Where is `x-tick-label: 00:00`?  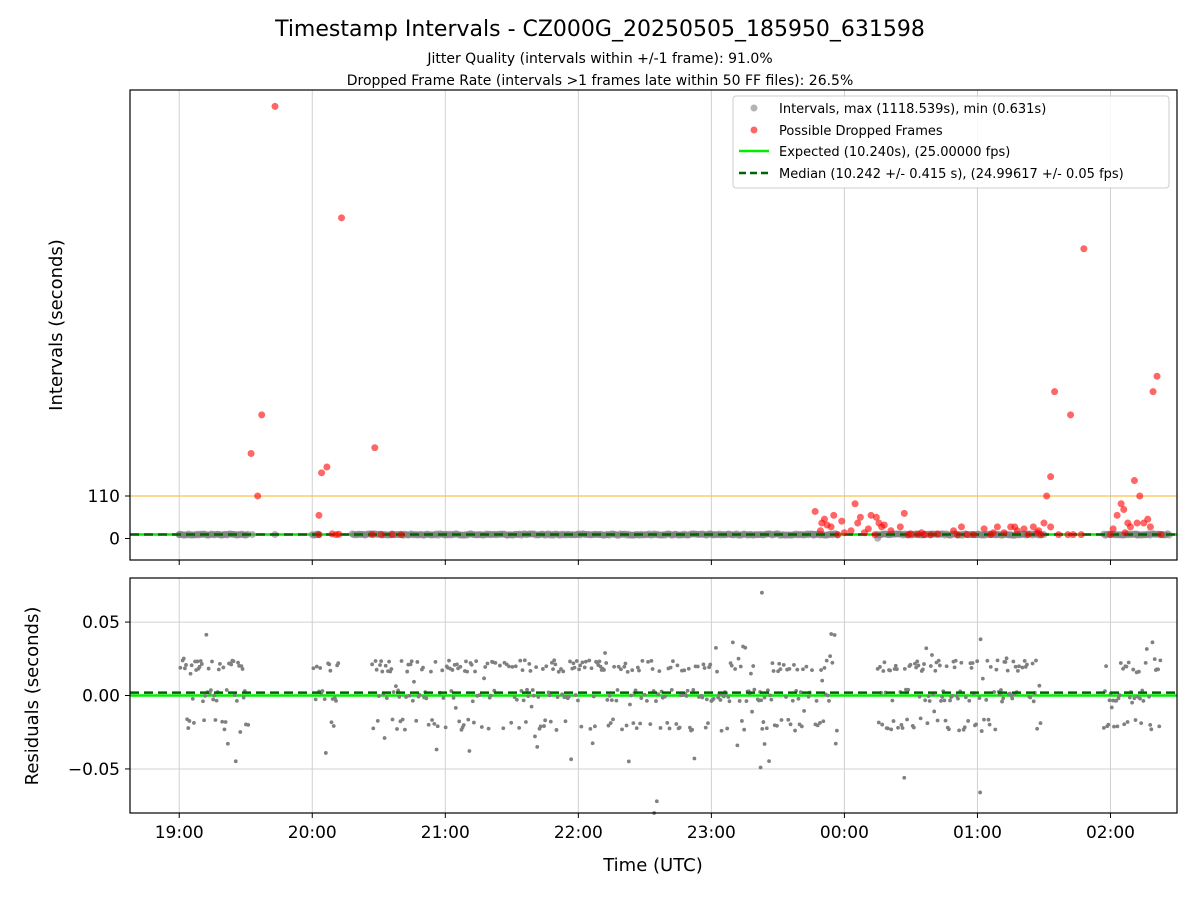 x-tick-label: 00:00 is located at coordinates (844, 833).